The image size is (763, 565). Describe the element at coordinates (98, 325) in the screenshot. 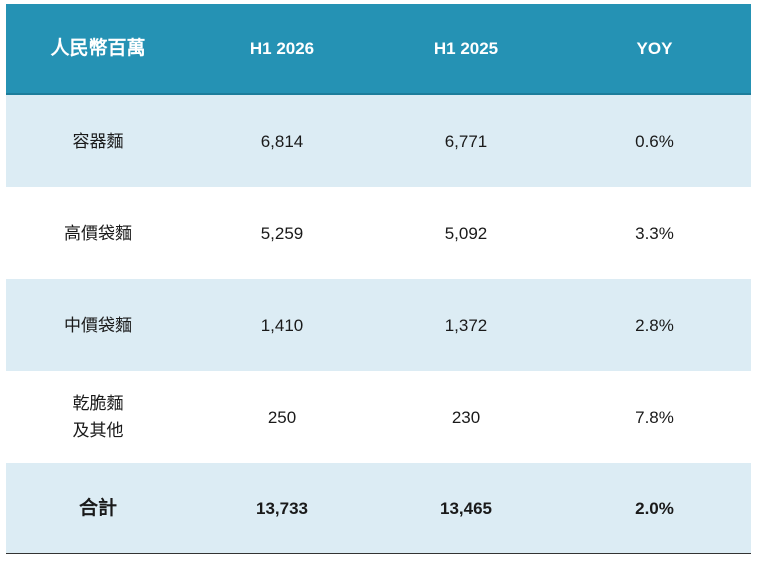

I see `row-label: 中價袋麵` at that location.